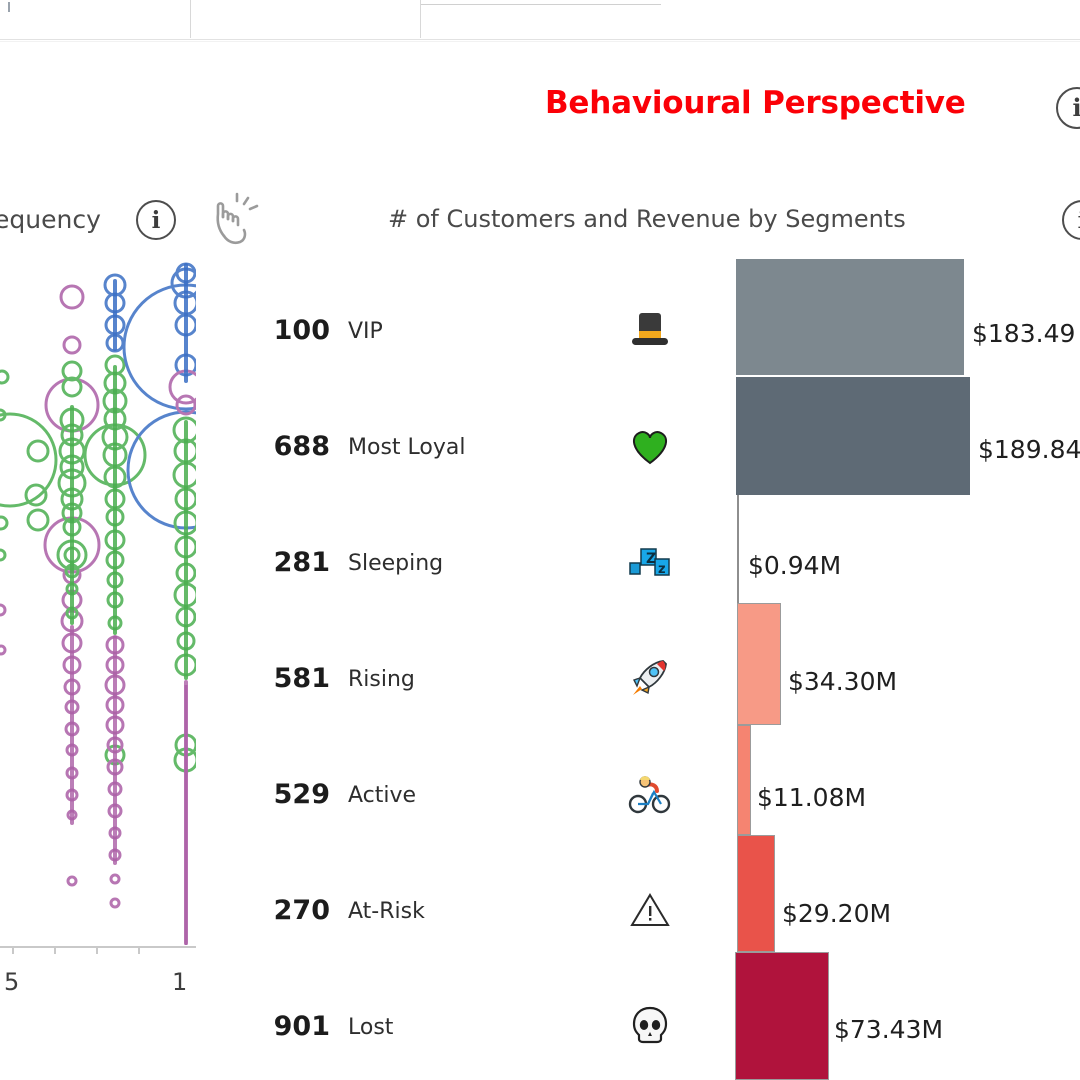 The image size is (1080, 1080). I want to click on table-row: 901 Lost $73.43M, so click(540, 1019).